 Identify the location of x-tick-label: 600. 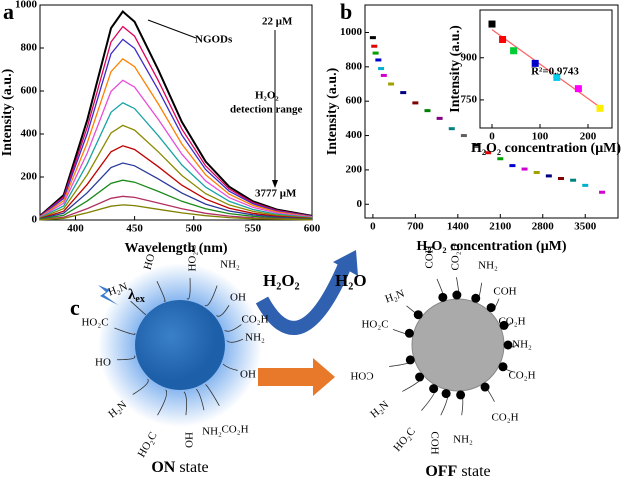
(312, 229).